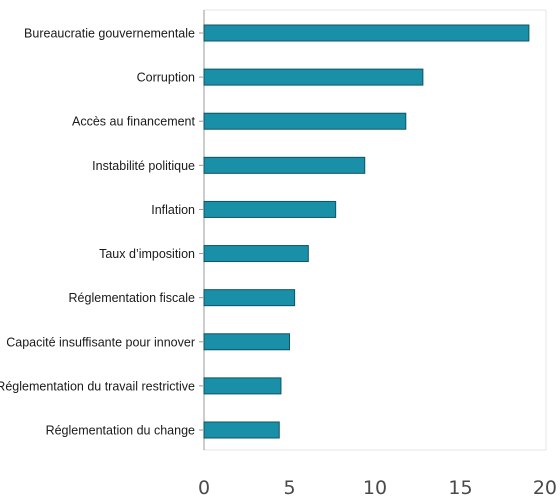 The image size is (560, 499). Describe the element at coordinates (460, 488) in the screenshot. I see `x-tick-label: 15` at that location.